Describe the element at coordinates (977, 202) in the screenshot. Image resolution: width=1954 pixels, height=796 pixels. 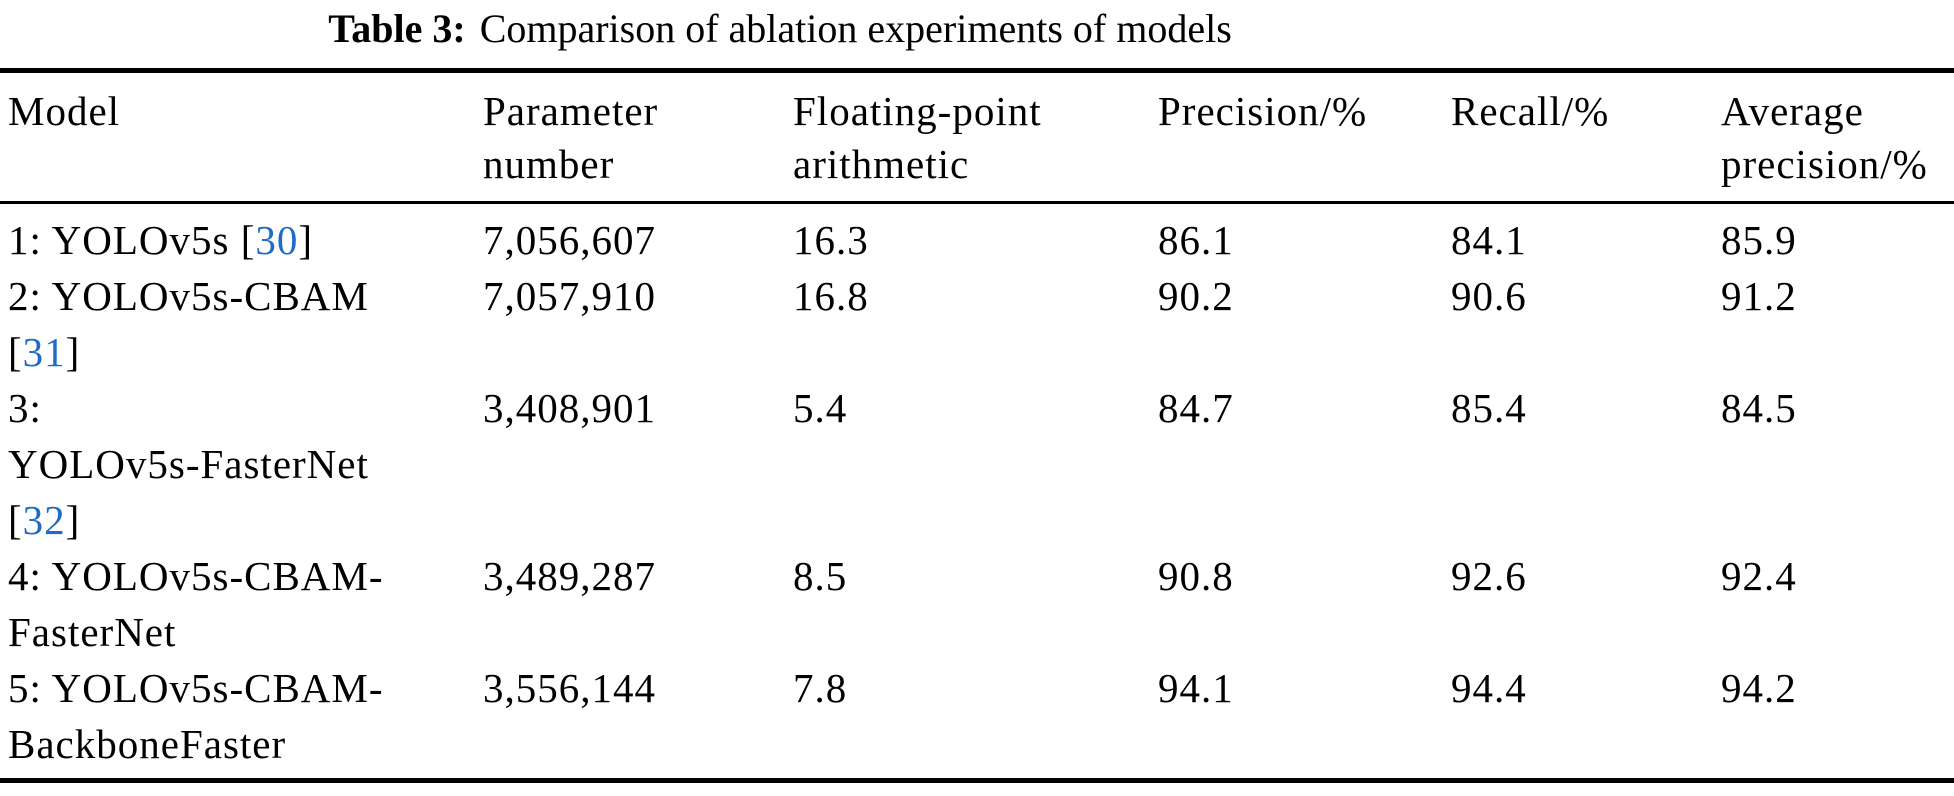
I see `table-header-rule` at that location.